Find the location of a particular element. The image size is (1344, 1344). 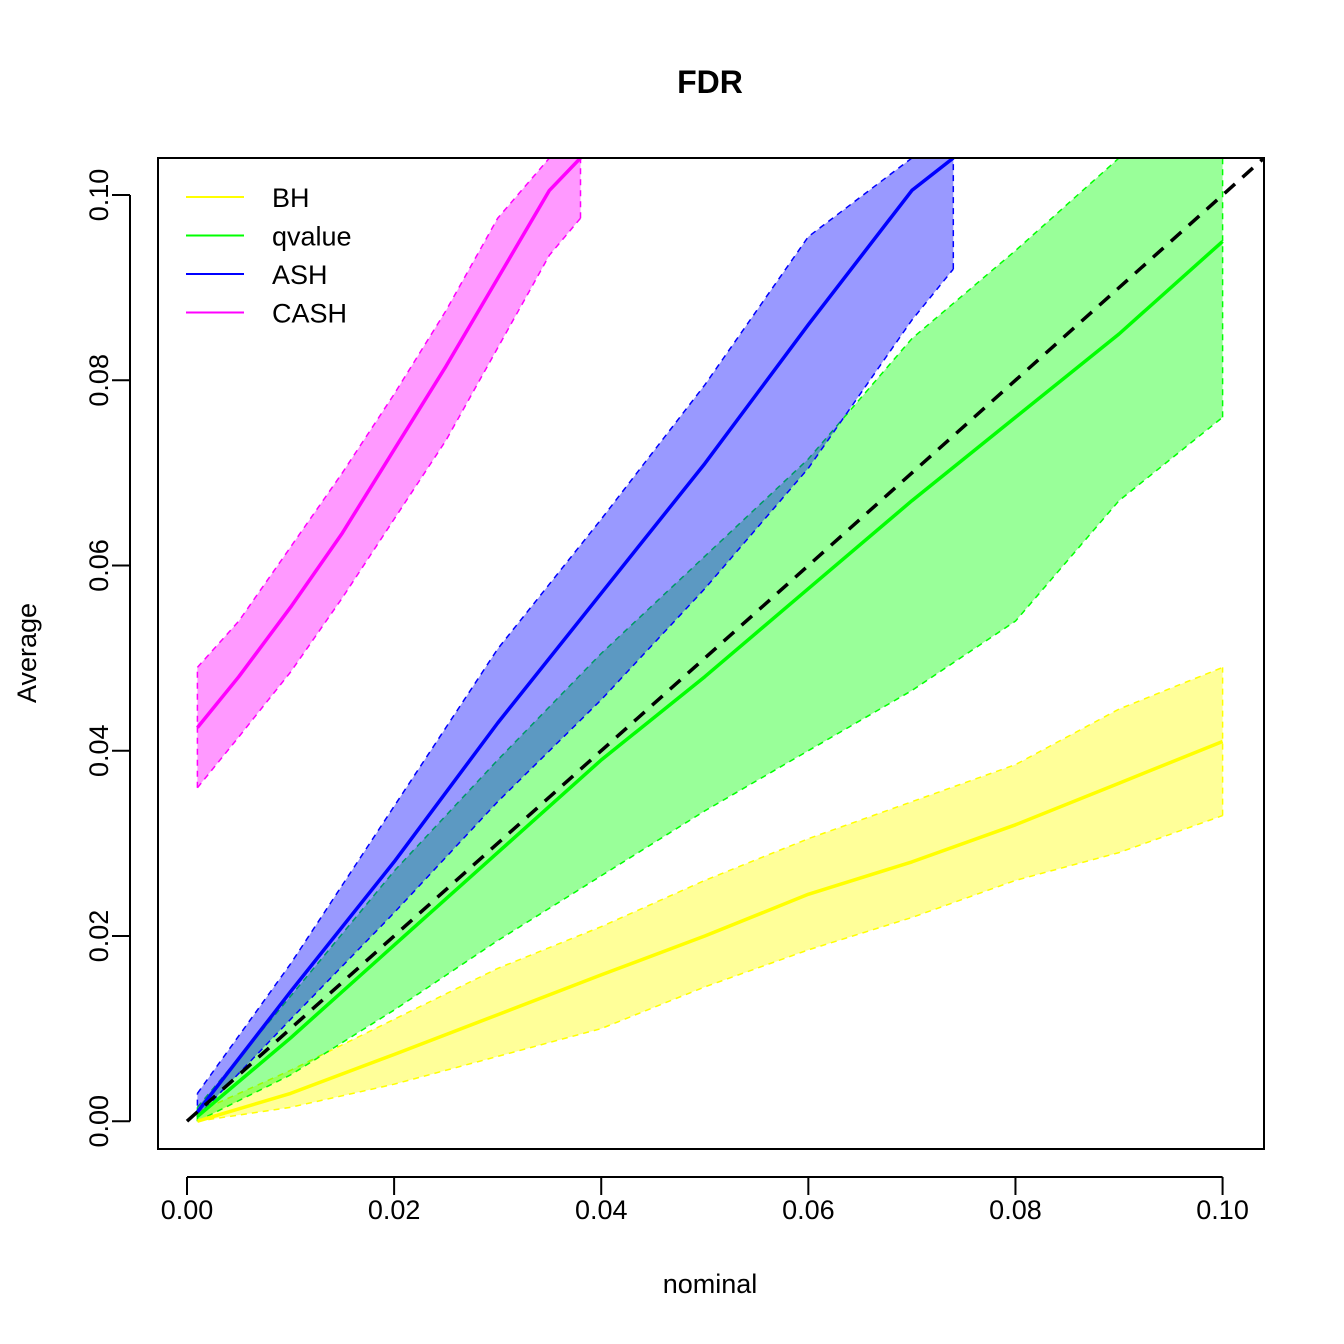

cash-mean-line is located at coordinates (389, 443).